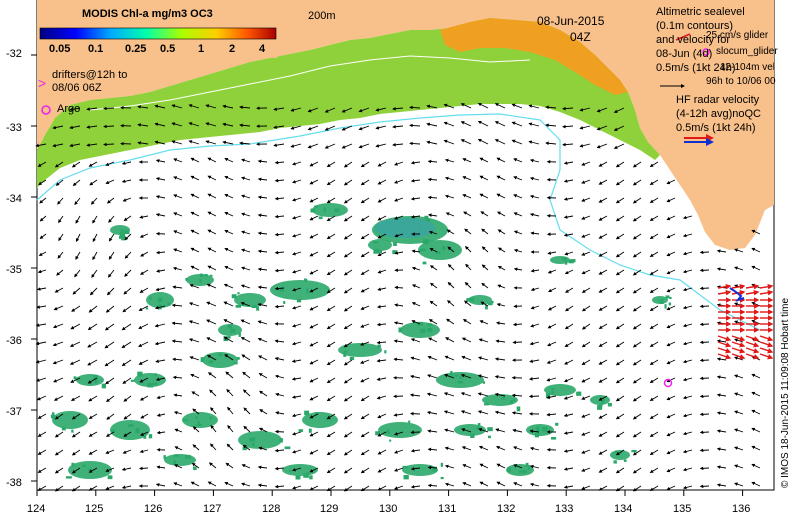 This screenshot has width=800, height=520. What do you see at coordinates (60, 49) in the screenshot?
I see `colorbar-tick-0: 0.05` at bounding box center [60, 49].